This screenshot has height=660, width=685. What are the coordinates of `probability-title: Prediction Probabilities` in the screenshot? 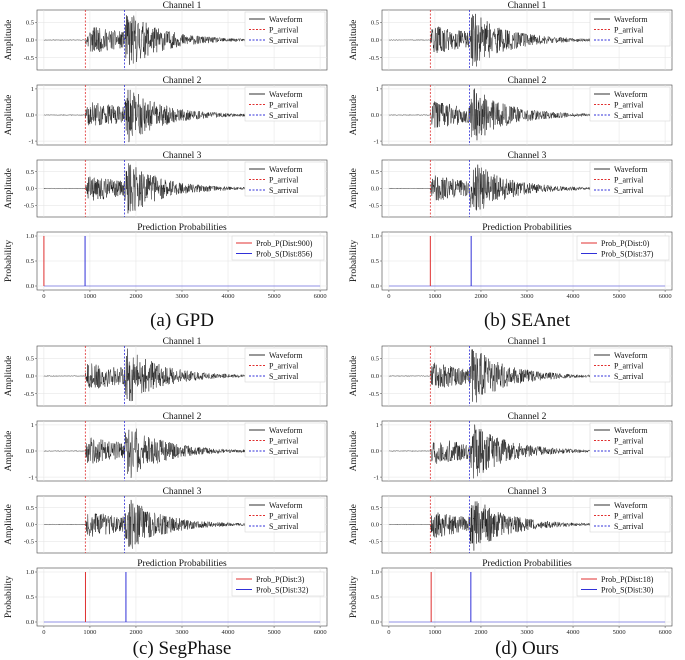 It's located at (527, 228).